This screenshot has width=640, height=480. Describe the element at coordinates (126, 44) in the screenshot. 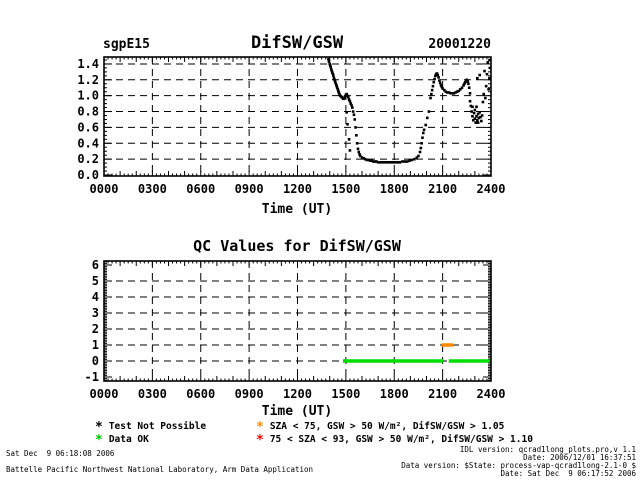

I see `site-label: sgpE15` at that location.